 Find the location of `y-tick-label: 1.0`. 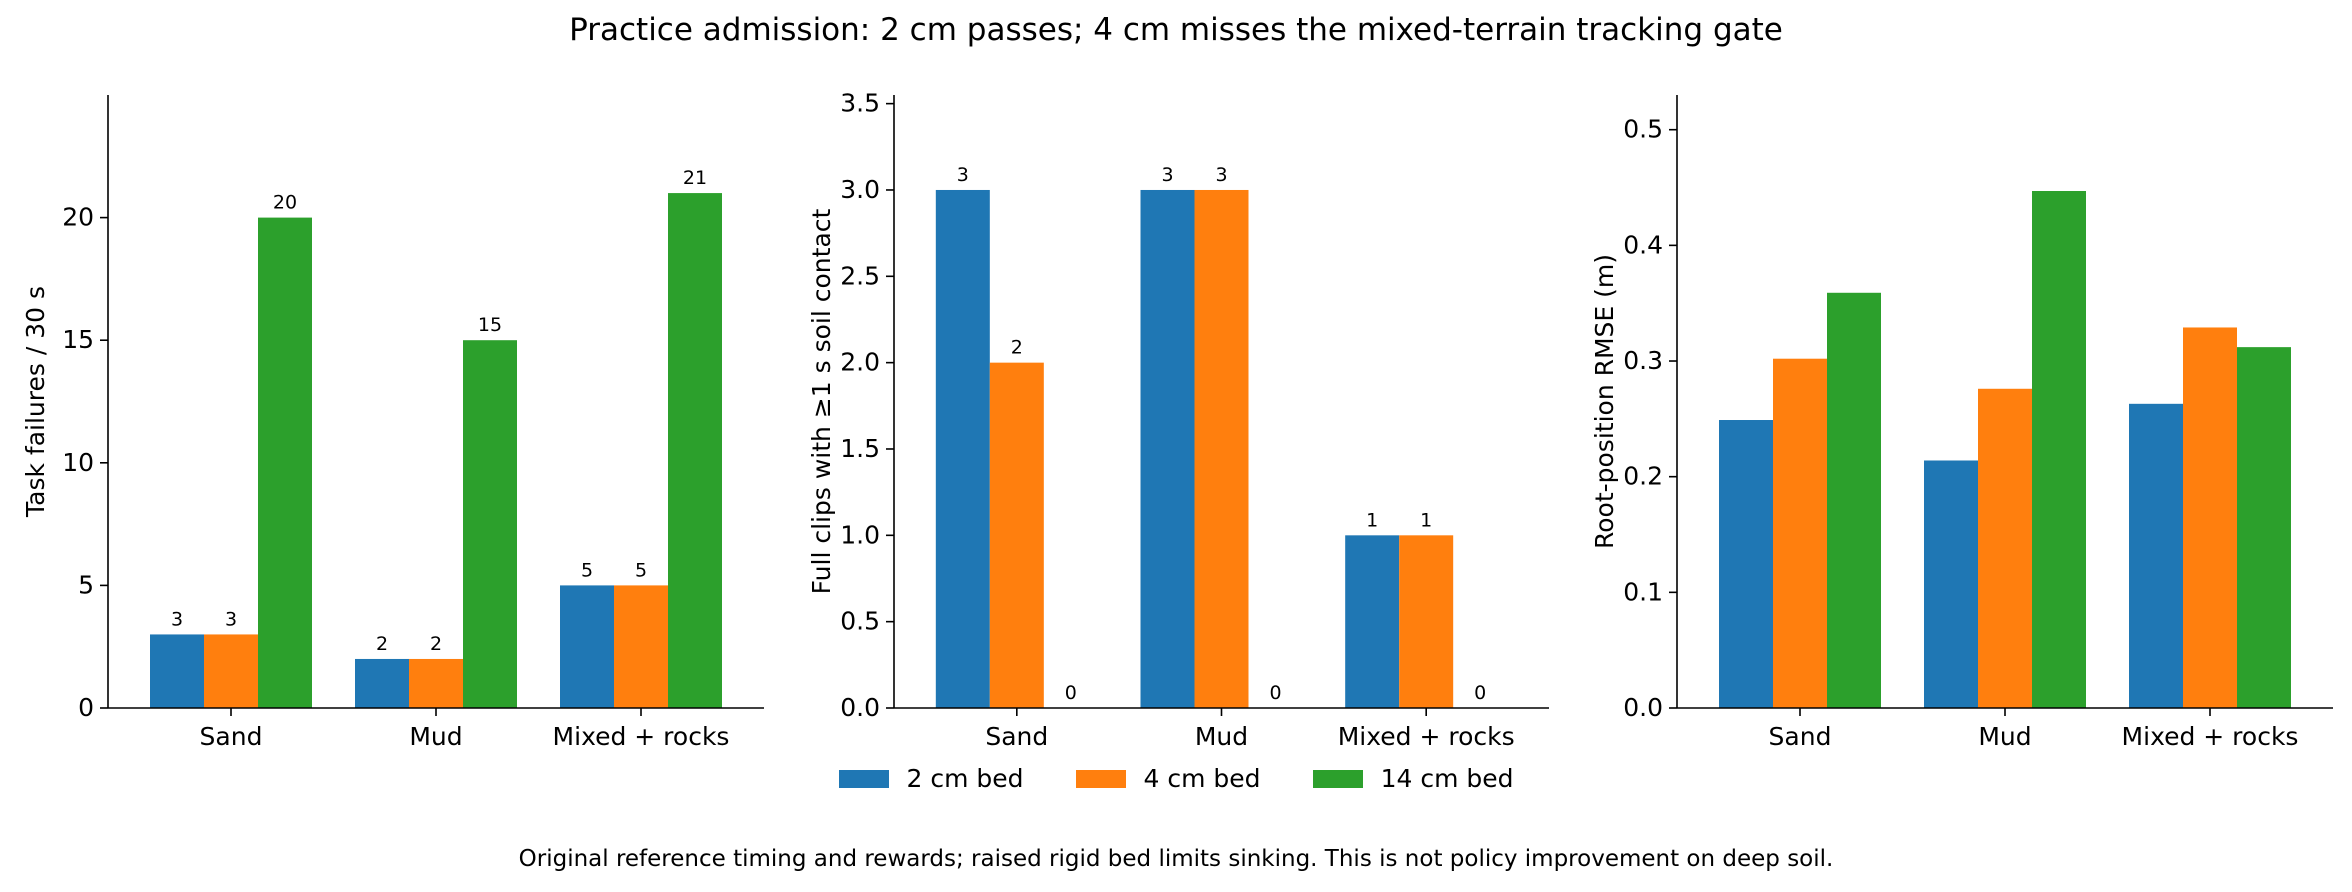

y-tick-label: 1.0 is located at coordinates (860, 534).